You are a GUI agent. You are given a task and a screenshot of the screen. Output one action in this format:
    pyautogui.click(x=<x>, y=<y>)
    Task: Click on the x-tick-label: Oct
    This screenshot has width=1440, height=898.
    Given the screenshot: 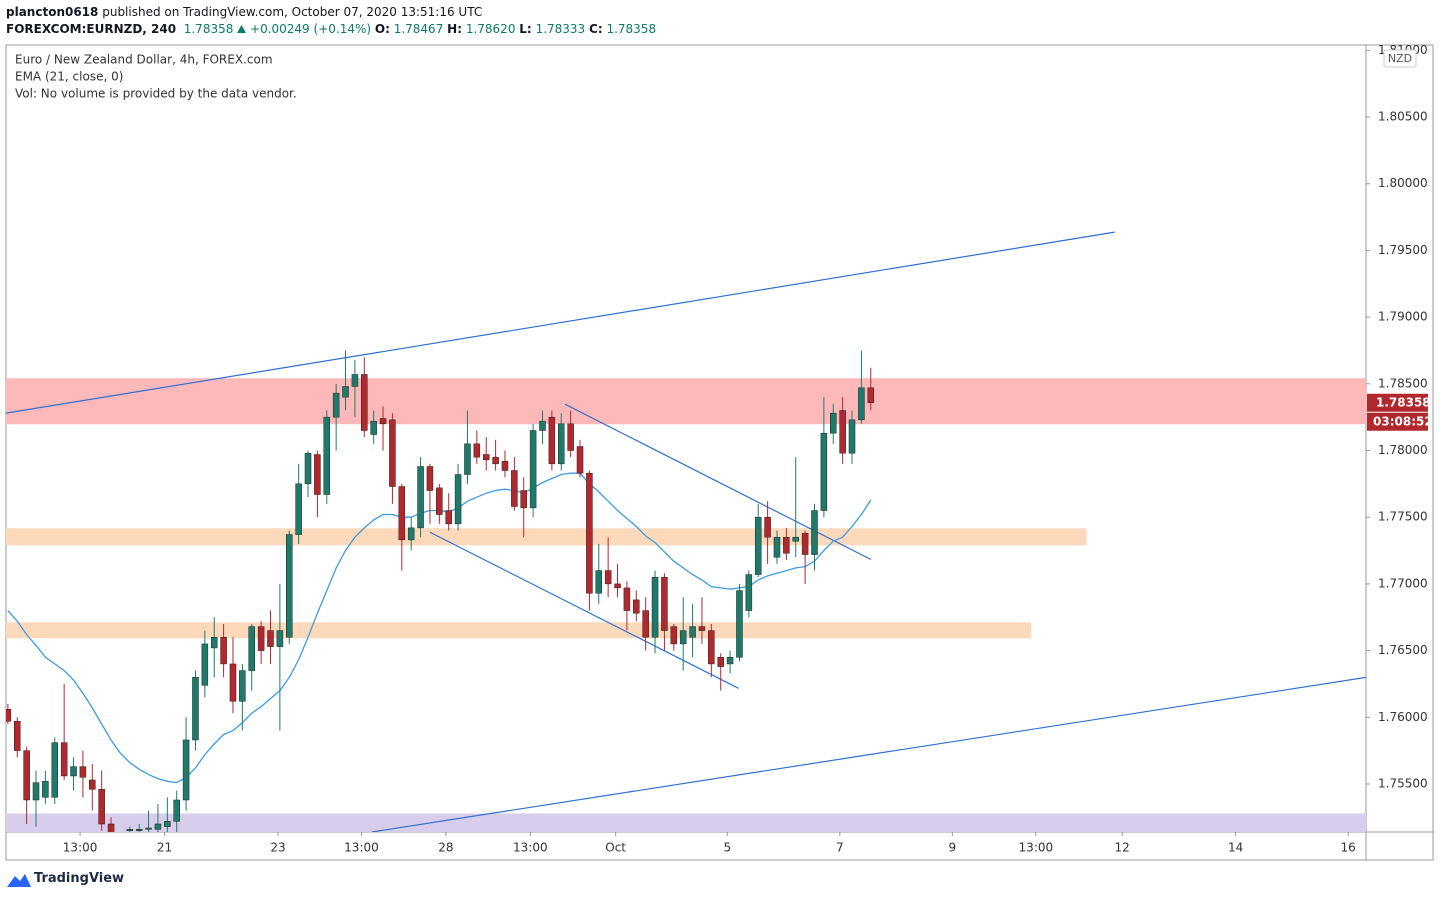 What is the action you would take?
    pyautogui.click(x=615, y=848)
    